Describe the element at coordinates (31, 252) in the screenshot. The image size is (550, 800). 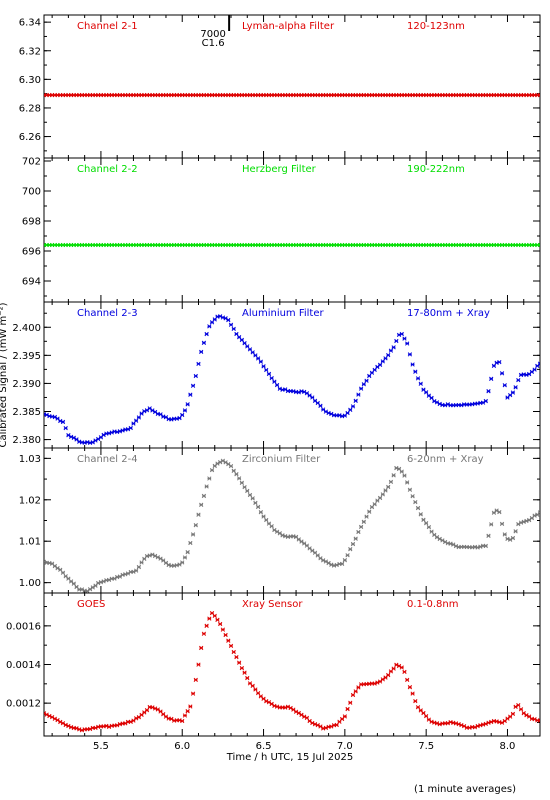
I see `y-tick-label: 696` at that location.